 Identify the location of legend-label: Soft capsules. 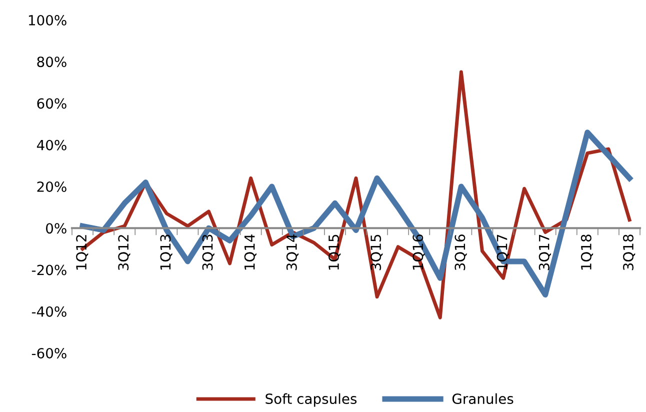
(311, 400).